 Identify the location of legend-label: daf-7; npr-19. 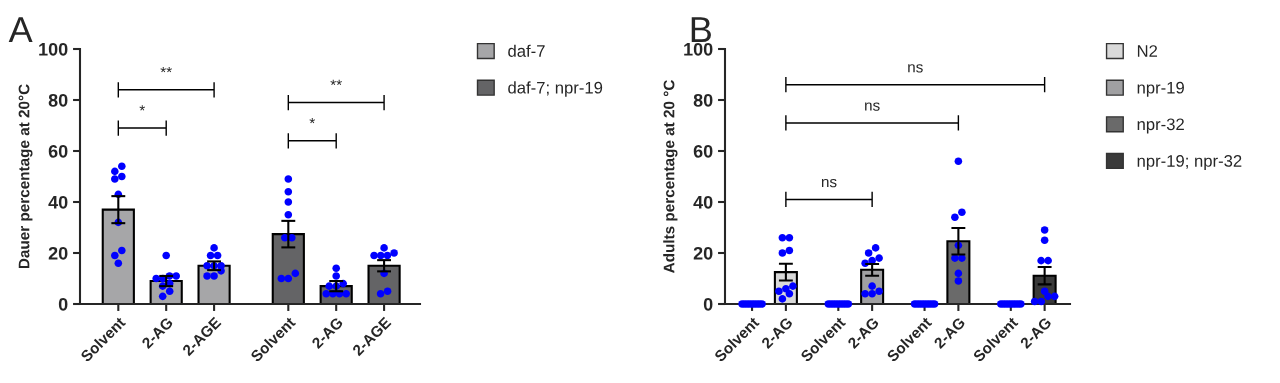
(555, 89).